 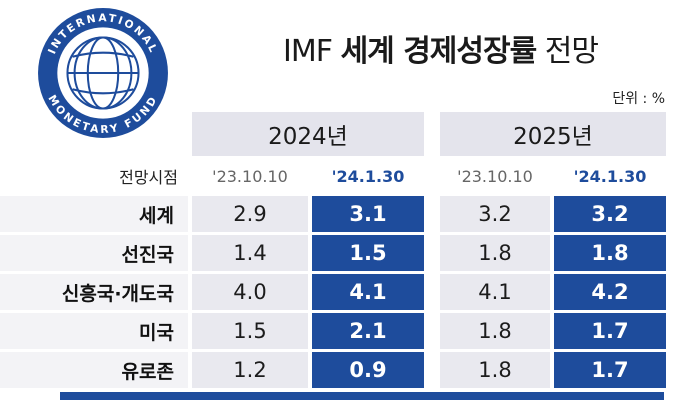 What do you see at coordinates (553, 134) in the screenshot?
I see `year-header-2025: 2025년` at bounding box center [553, 134].